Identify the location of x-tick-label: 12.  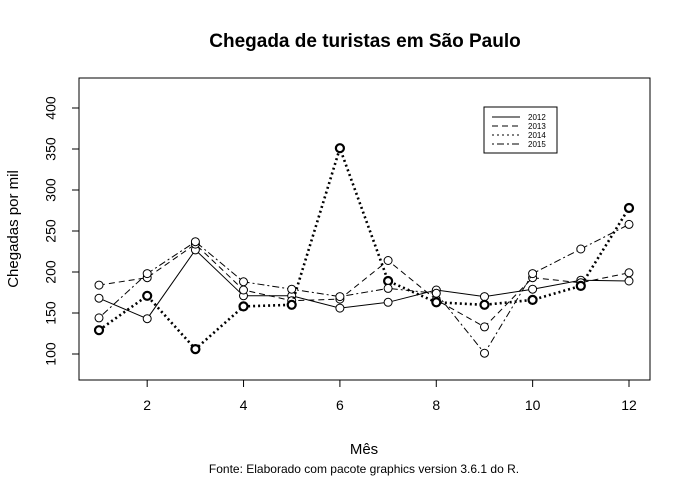
(629, 405).